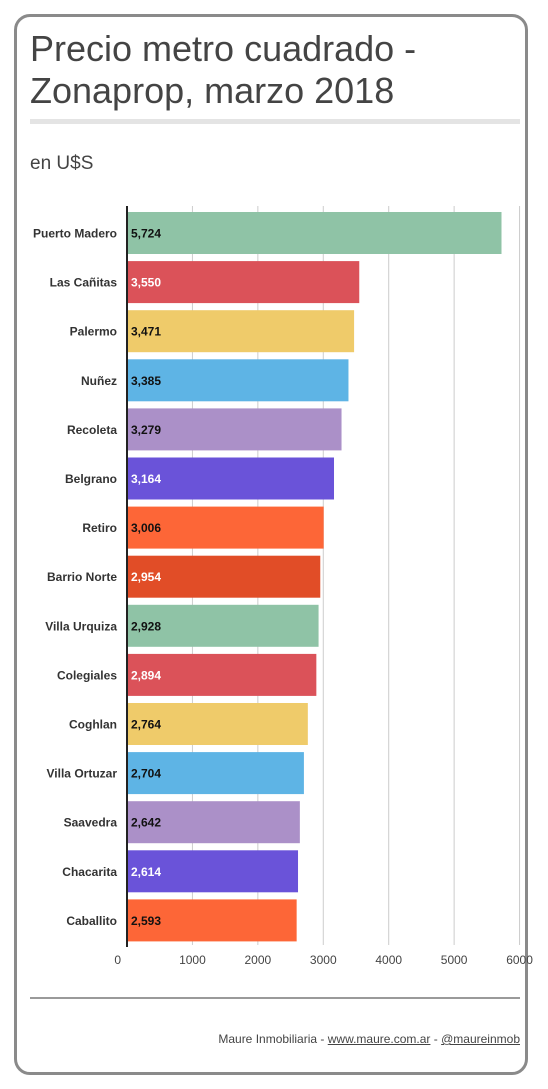  I want to click on title-divider, so click(275, 121).